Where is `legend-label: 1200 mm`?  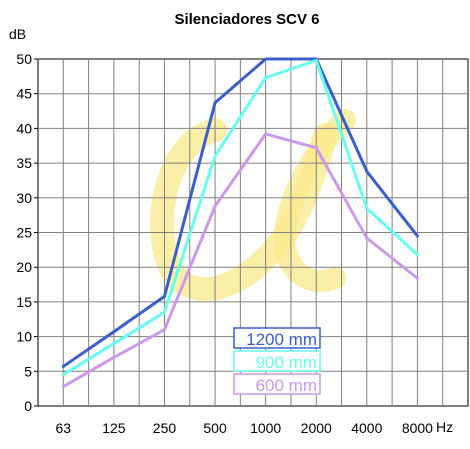 legend-label: 1200 mm is located at coordinates (281, 339).